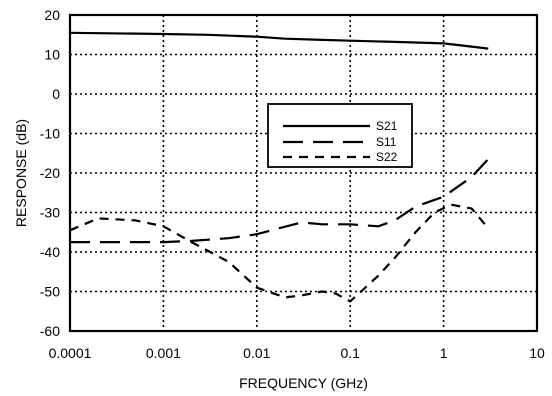 The height and width of the screenshot is (396, 552). Describe the element at coordinates (297, 353) in the screenshot. I see `x-axis-ticks: 0.0001 0.001 0.01 0.1 1 10` at that location.